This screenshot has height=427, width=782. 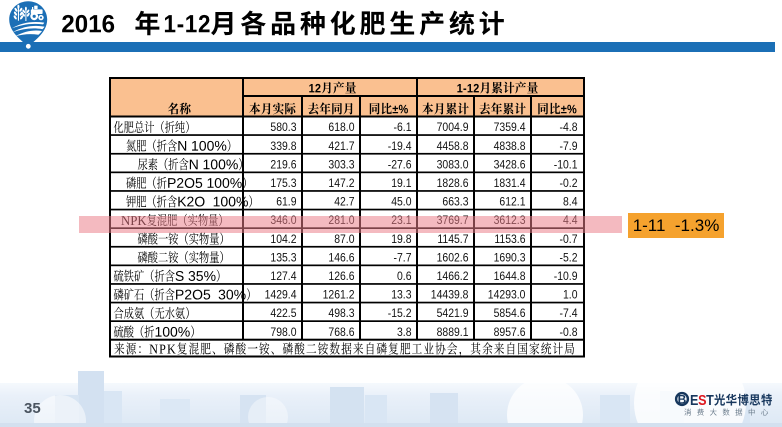 What do you see at coordinates (400, 146) in the screenshot?
I see `svg-text: -19.4` at bounding box center [400, 146].